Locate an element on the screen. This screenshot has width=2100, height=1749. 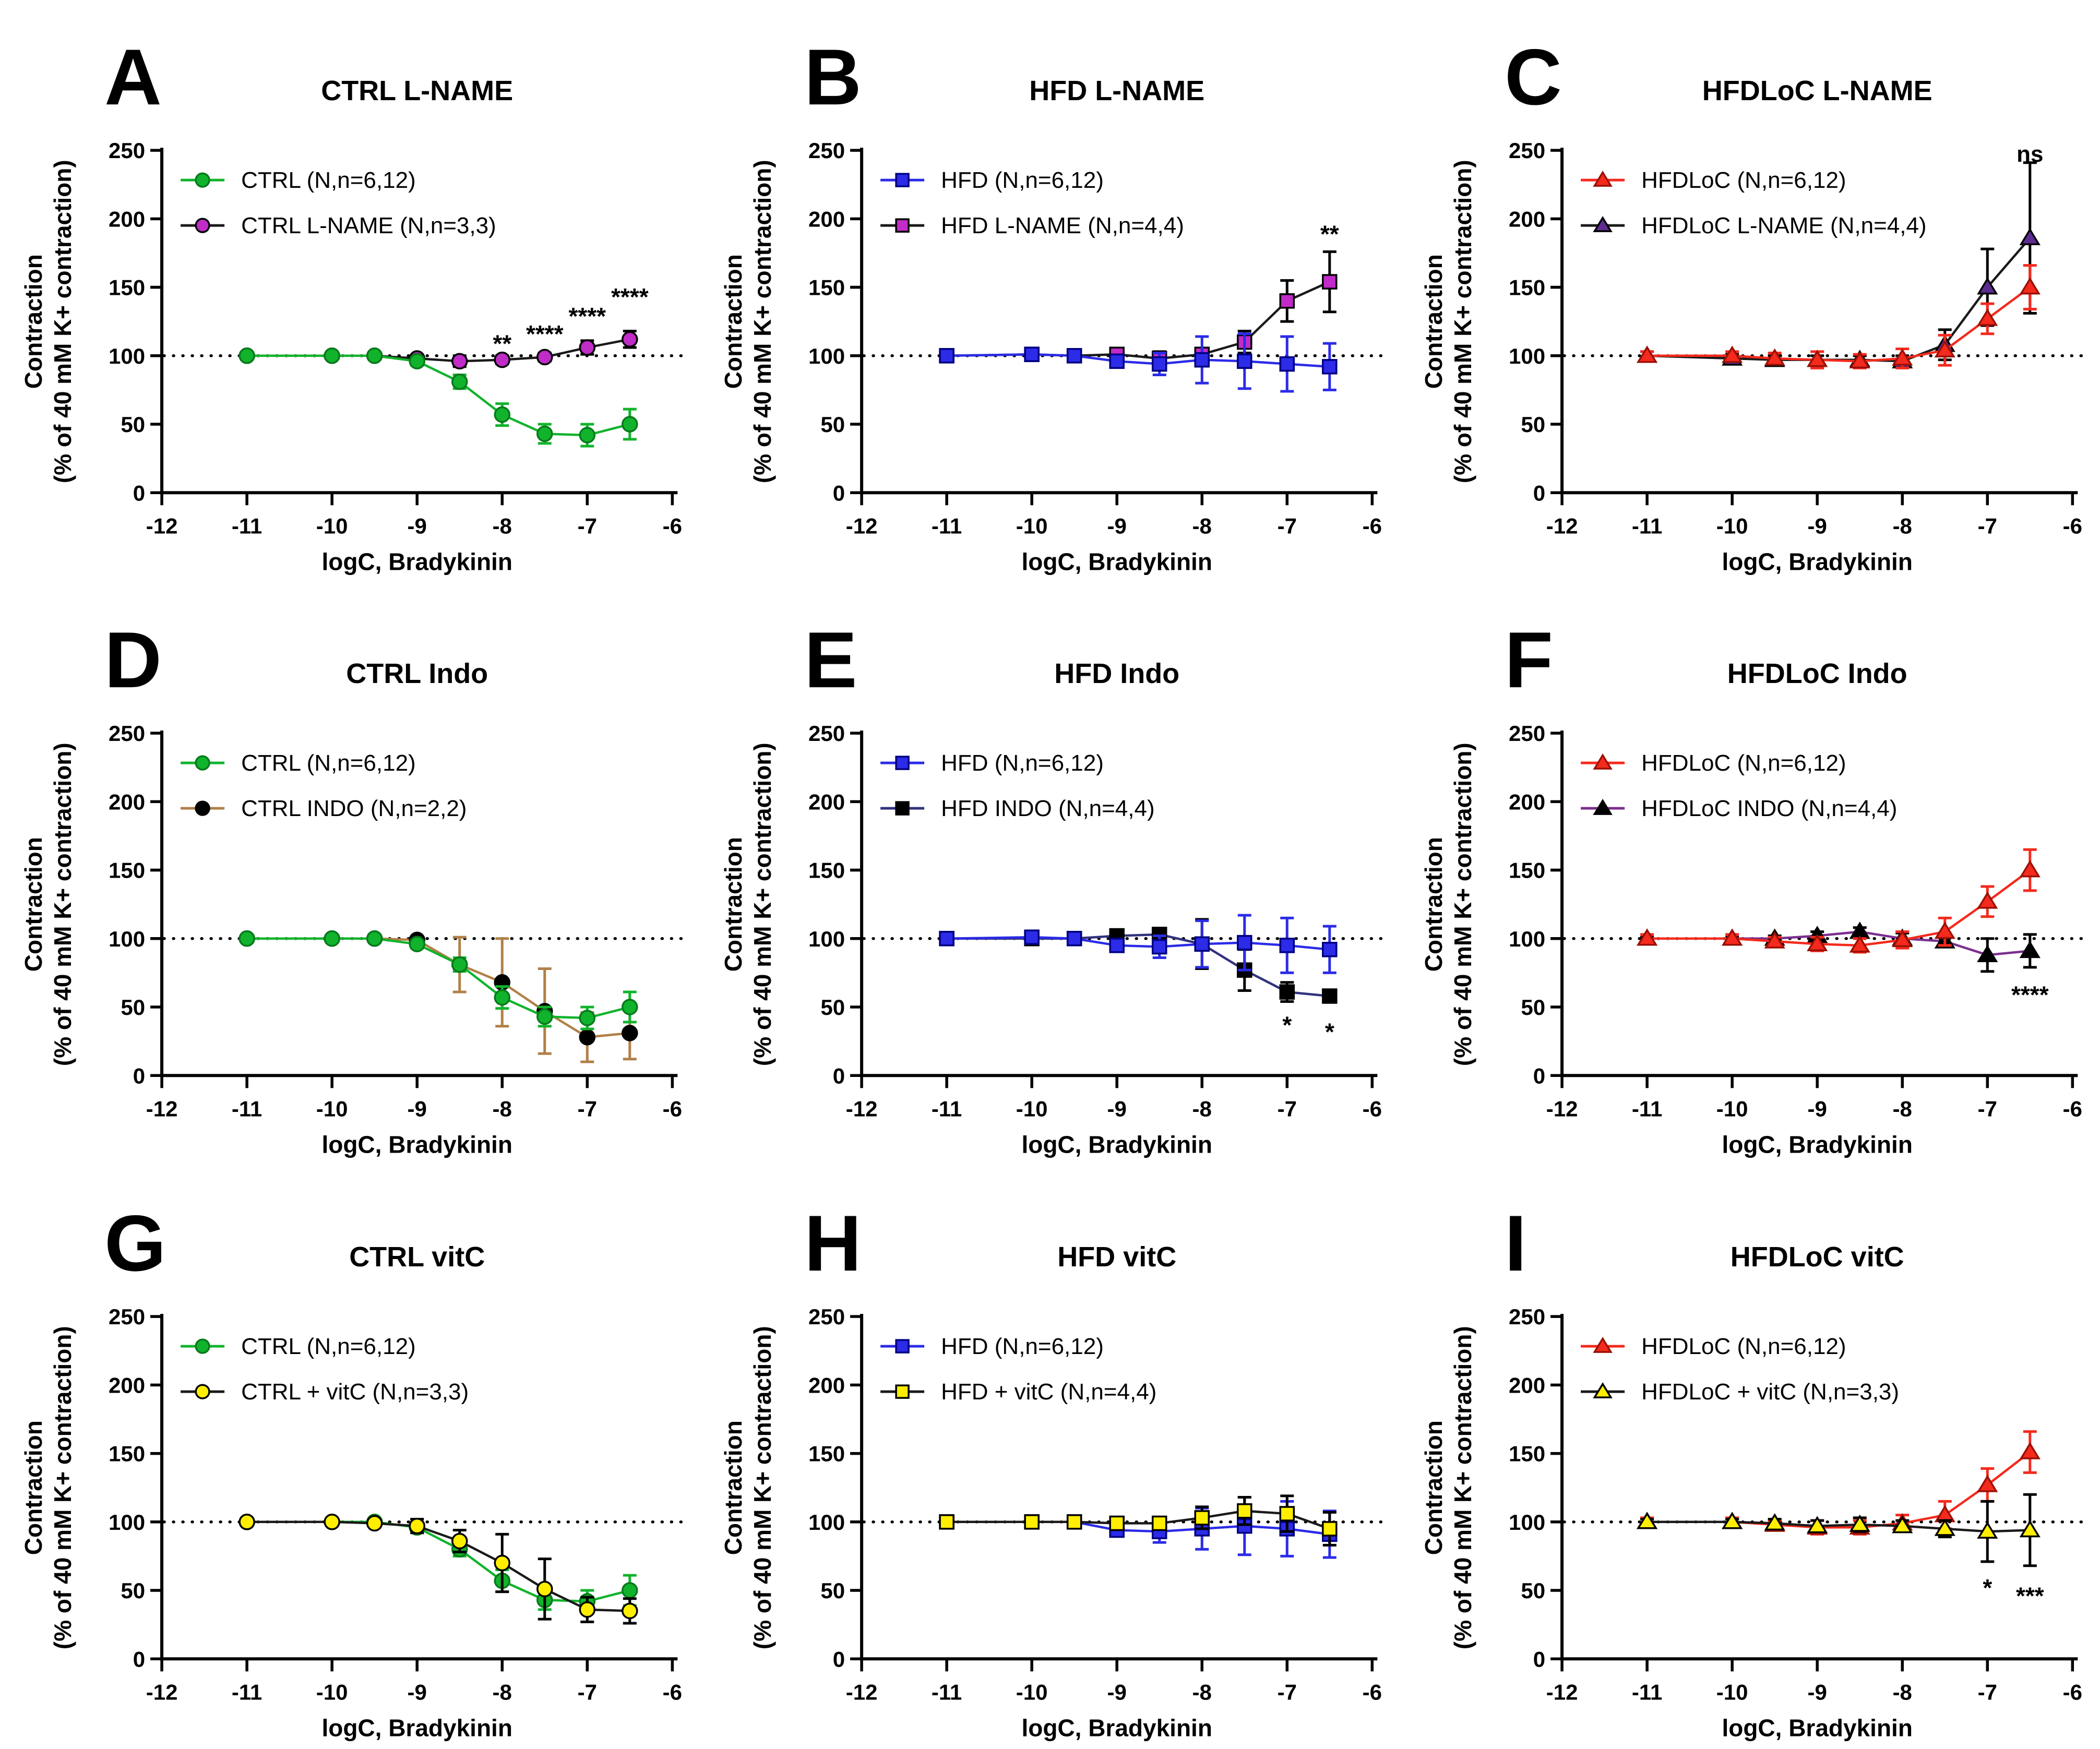
legend-label: HFD L-NAME (N,n=4,4) is located at coordinates (1062, 225).